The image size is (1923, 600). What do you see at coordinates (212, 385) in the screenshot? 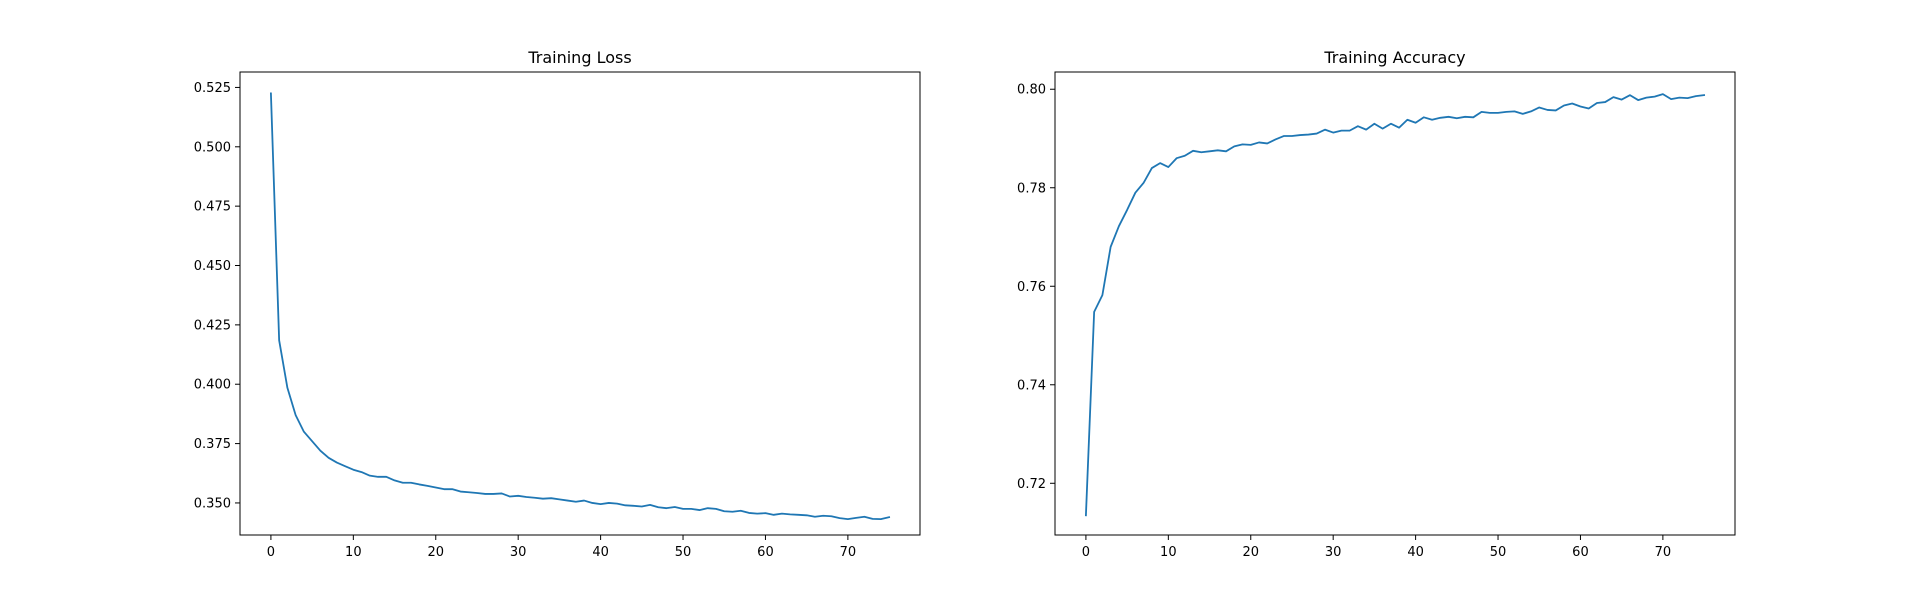
I see `y-tick-label: 0.400` at bounding box center [212, 385].